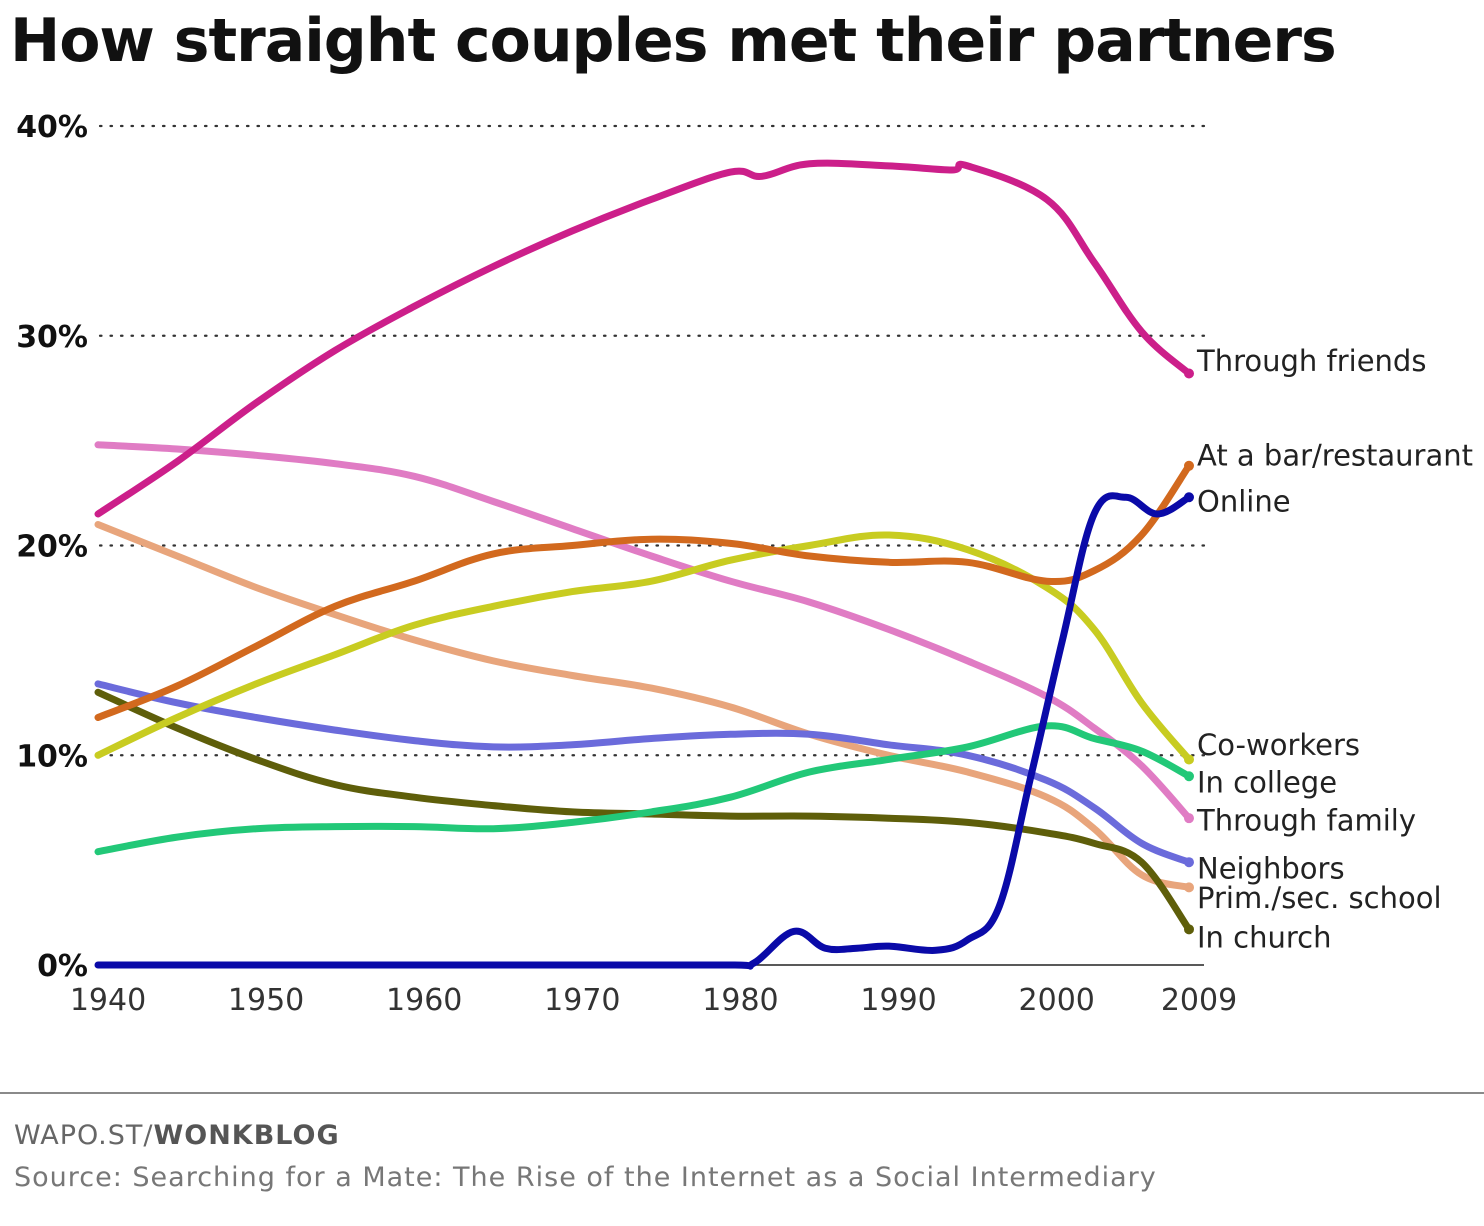 The width and height of the screenshot is (1484, 1226). Describe the element at coordinates (52, 547) in the screenshot. I see `y-tick-label: 20%` at that location.